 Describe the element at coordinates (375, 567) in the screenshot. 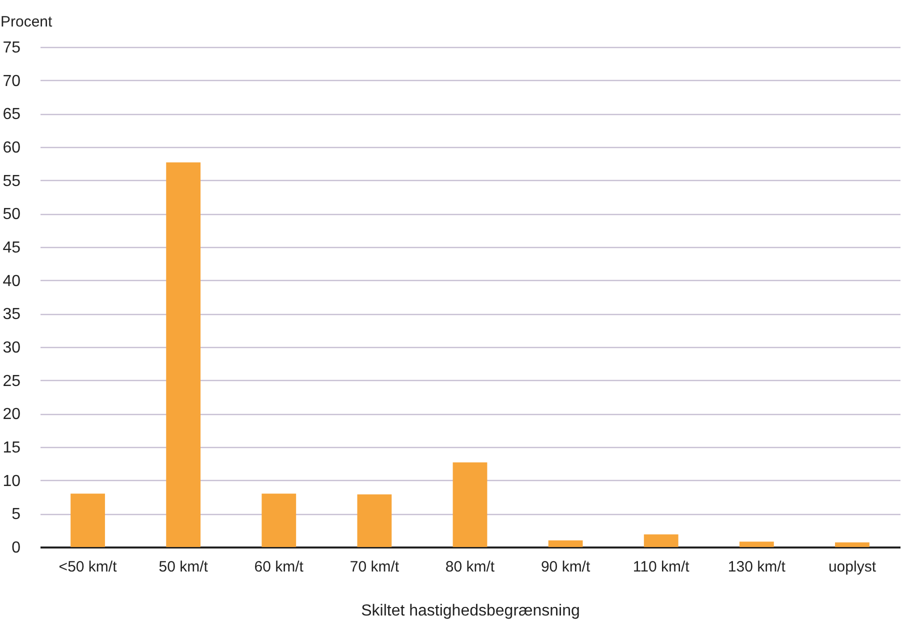

I see `x-tick-label: 70 km/t` at that location.